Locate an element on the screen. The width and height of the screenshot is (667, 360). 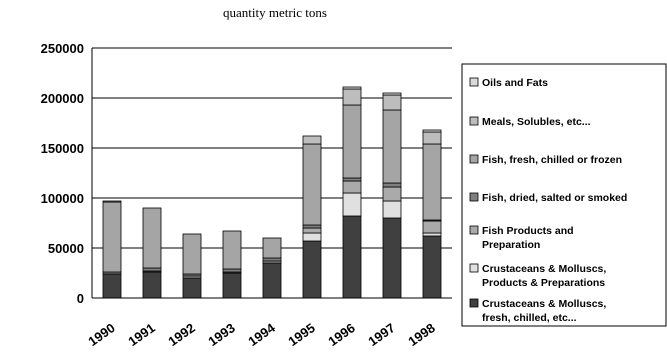
y-tick-labels: 0 50000 100000 150000 200000 250000 is located at coordinates (62, 173).